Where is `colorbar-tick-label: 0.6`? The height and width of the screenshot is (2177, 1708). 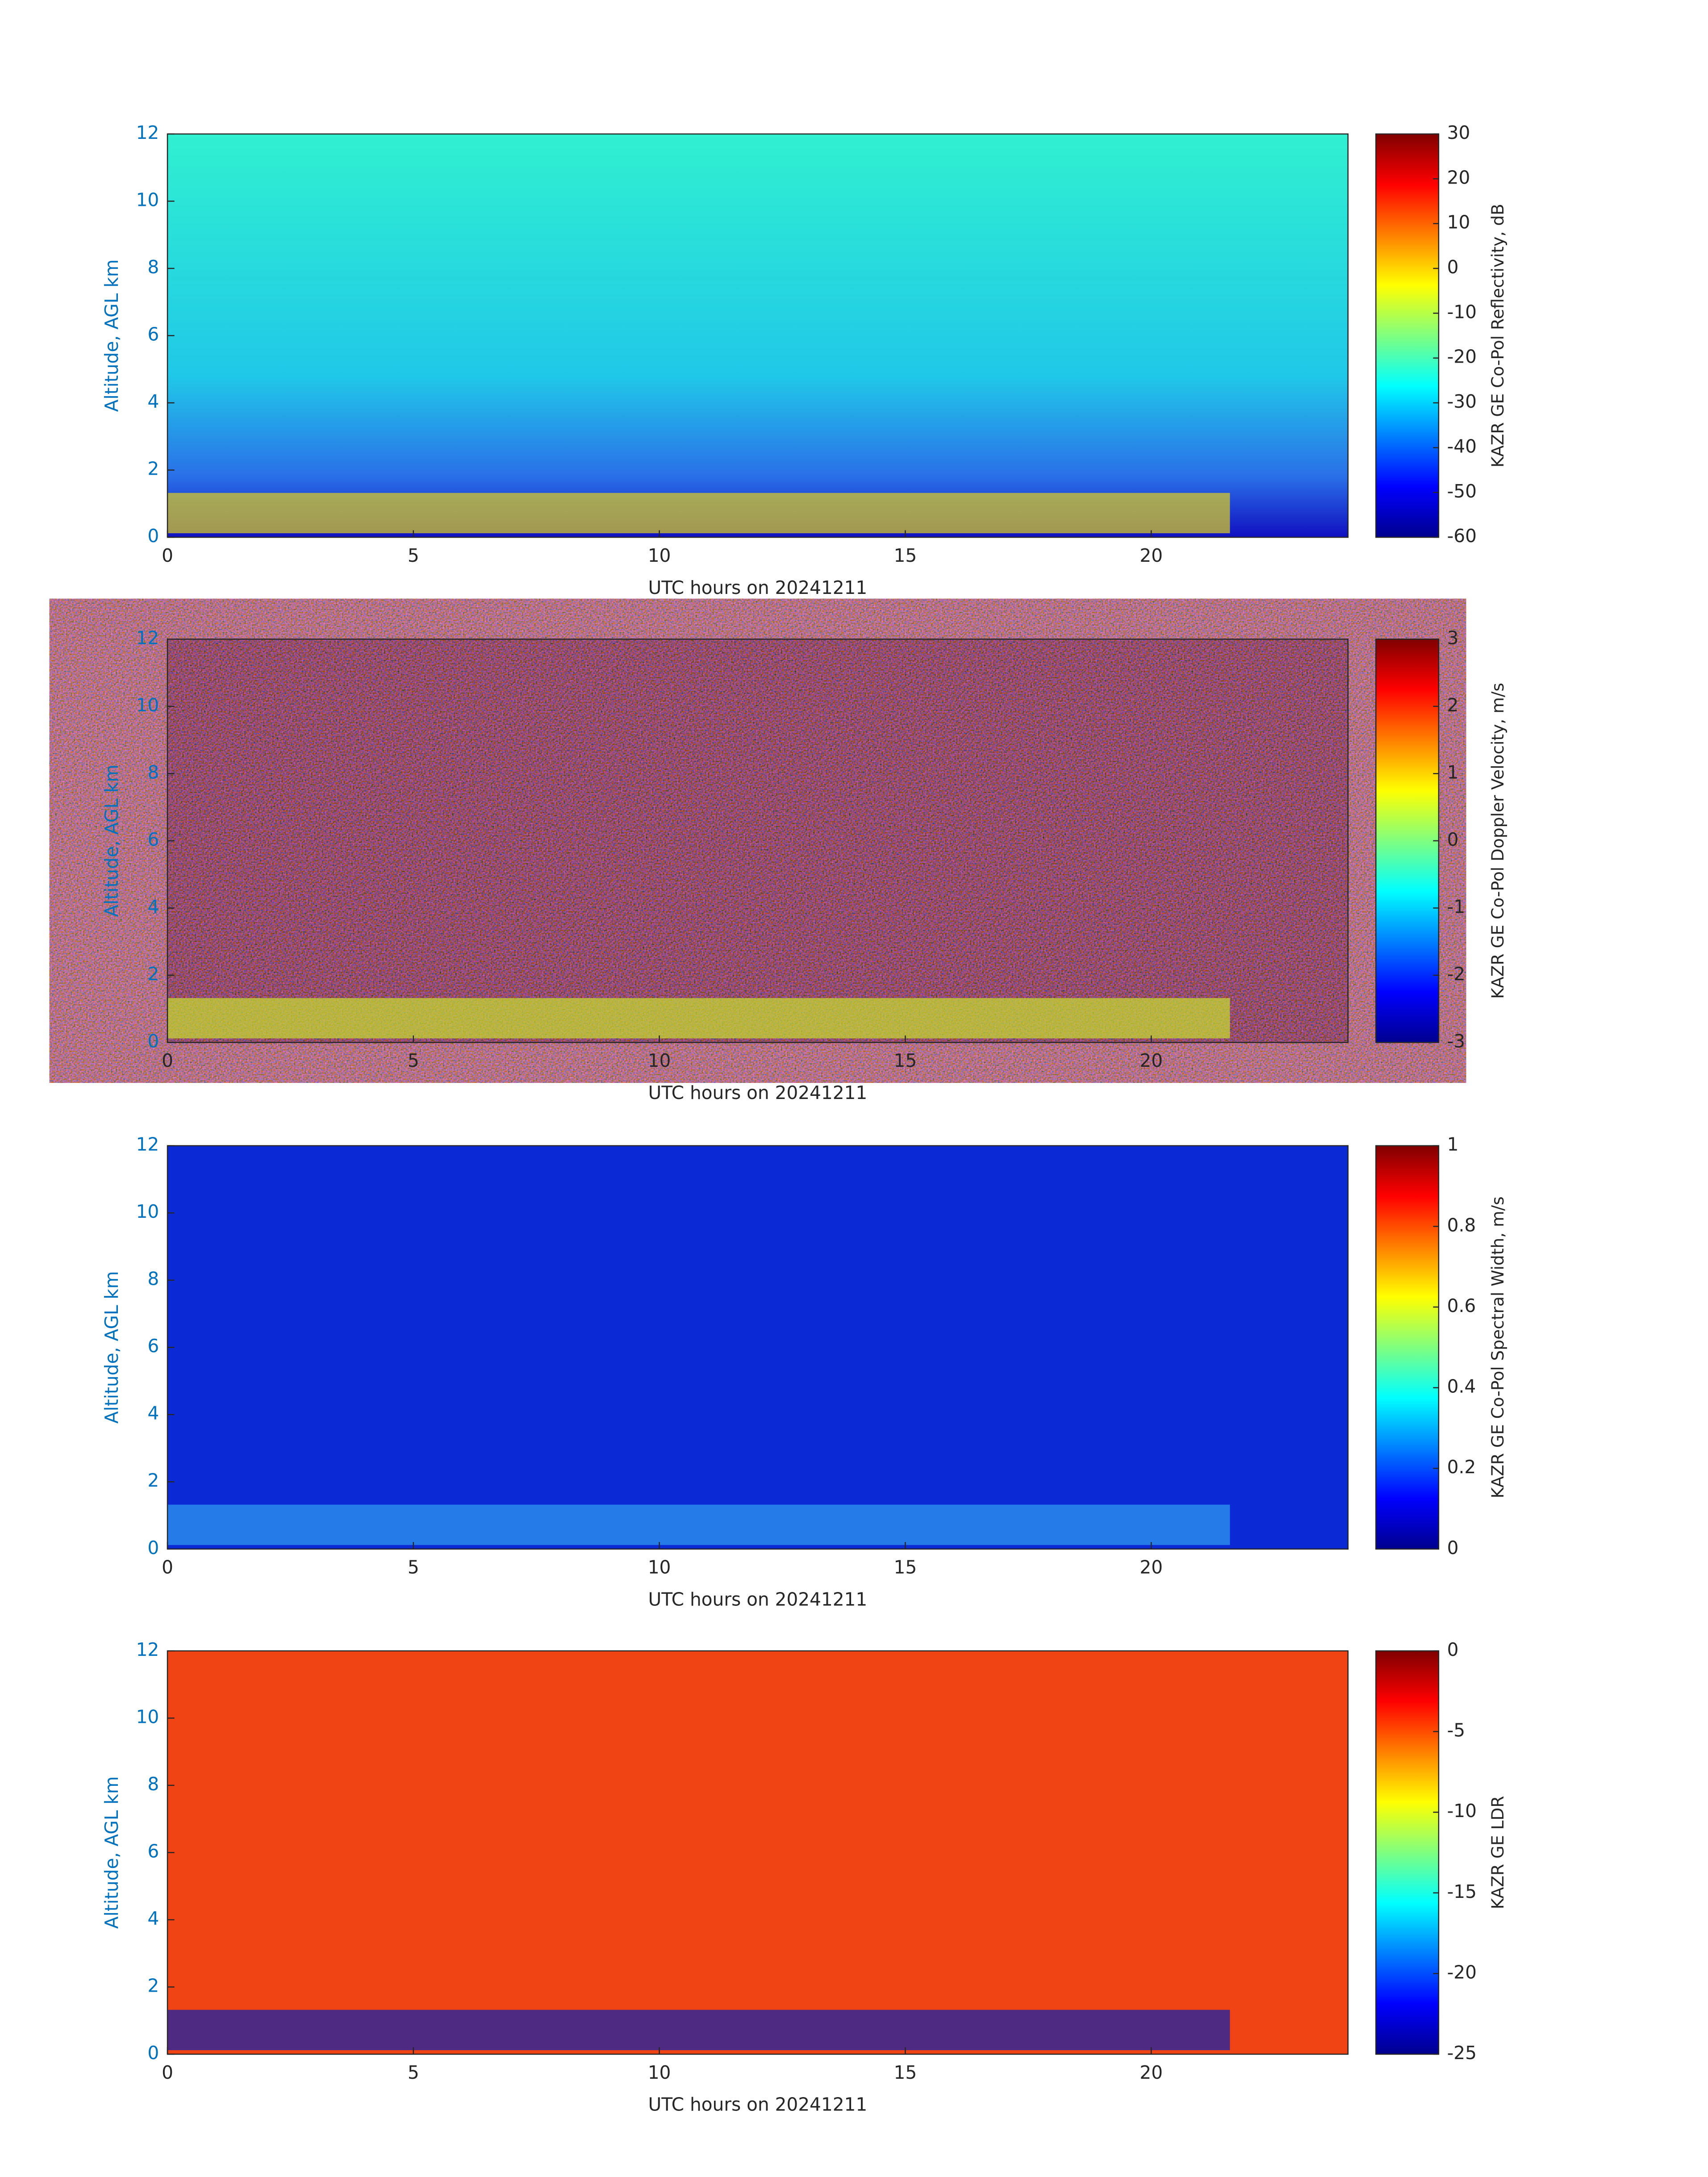 colorbar-tick-label: 0.6 is located at coordinates (1461, 1305).